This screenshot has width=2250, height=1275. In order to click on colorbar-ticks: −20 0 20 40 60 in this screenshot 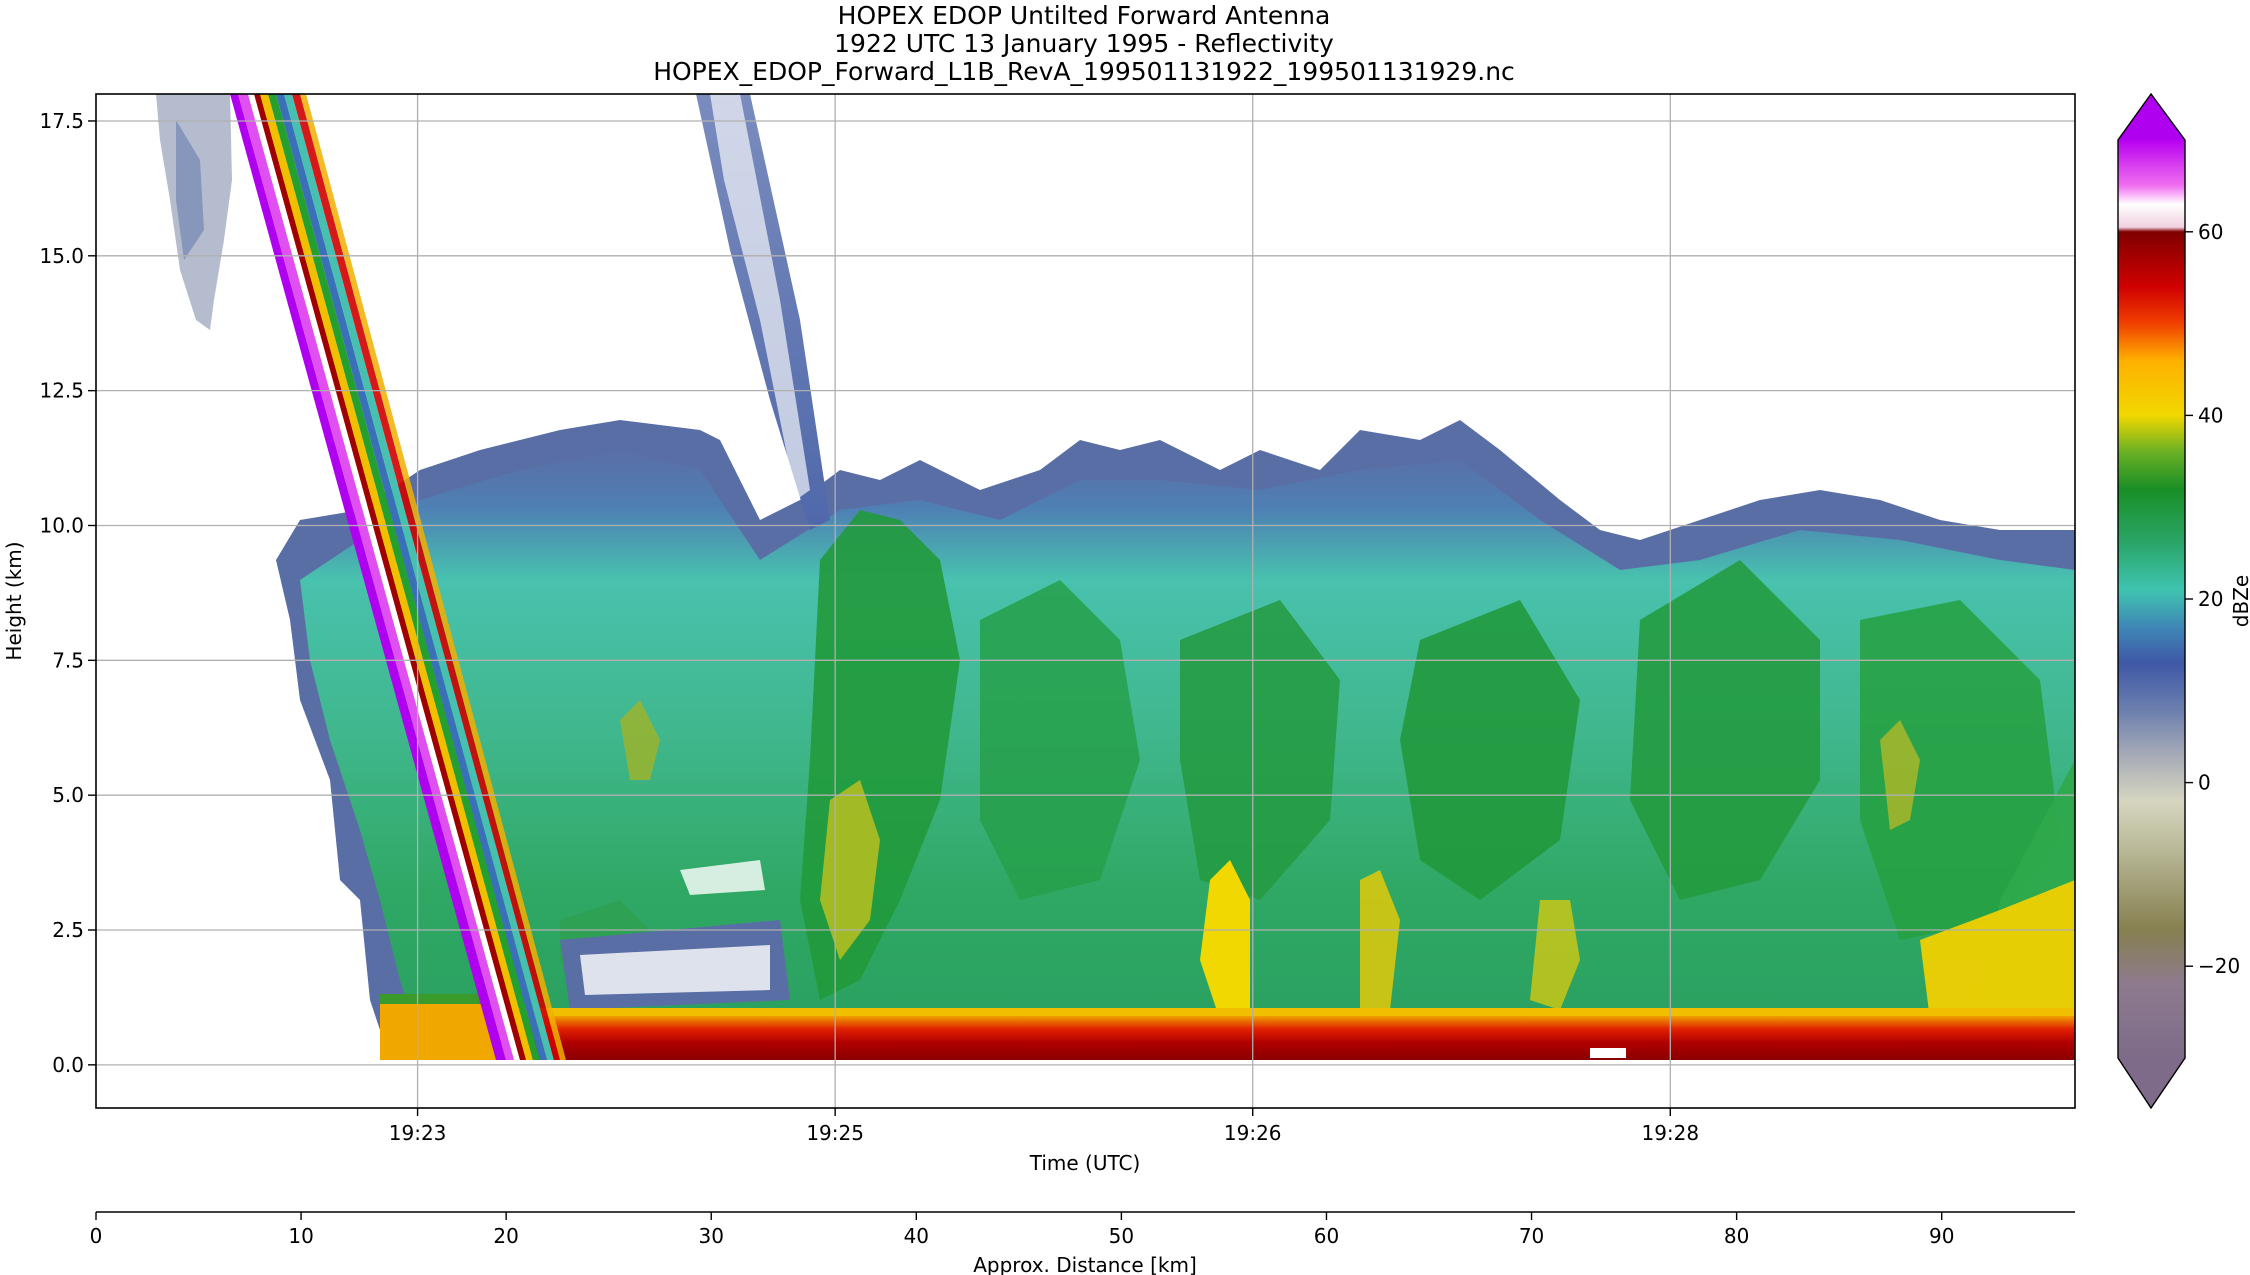, I will do `click(2212, 599)`.